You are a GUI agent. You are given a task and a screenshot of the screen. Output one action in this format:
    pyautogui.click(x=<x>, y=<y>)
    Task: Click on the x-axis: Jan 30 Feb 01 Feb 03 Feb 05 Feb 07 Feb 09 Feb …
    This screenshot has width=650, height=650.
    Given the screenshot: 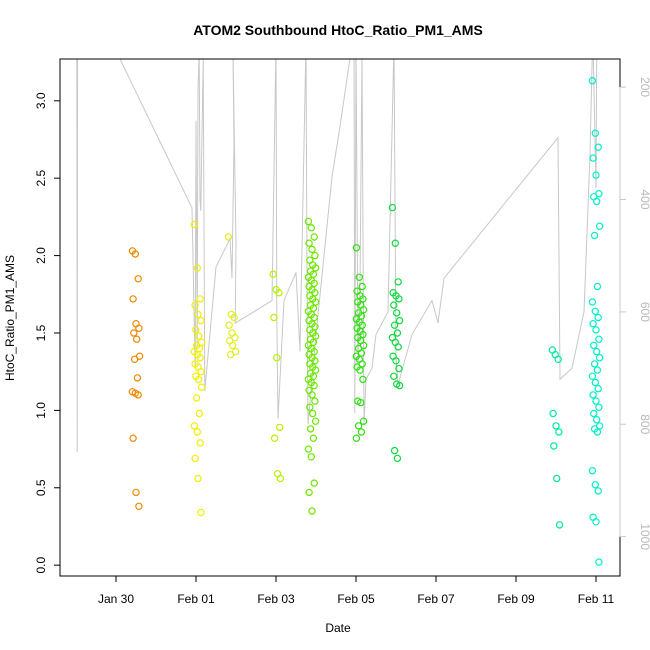 What is the action you would take?
    pyautogui.click(x=356, y=591)
    